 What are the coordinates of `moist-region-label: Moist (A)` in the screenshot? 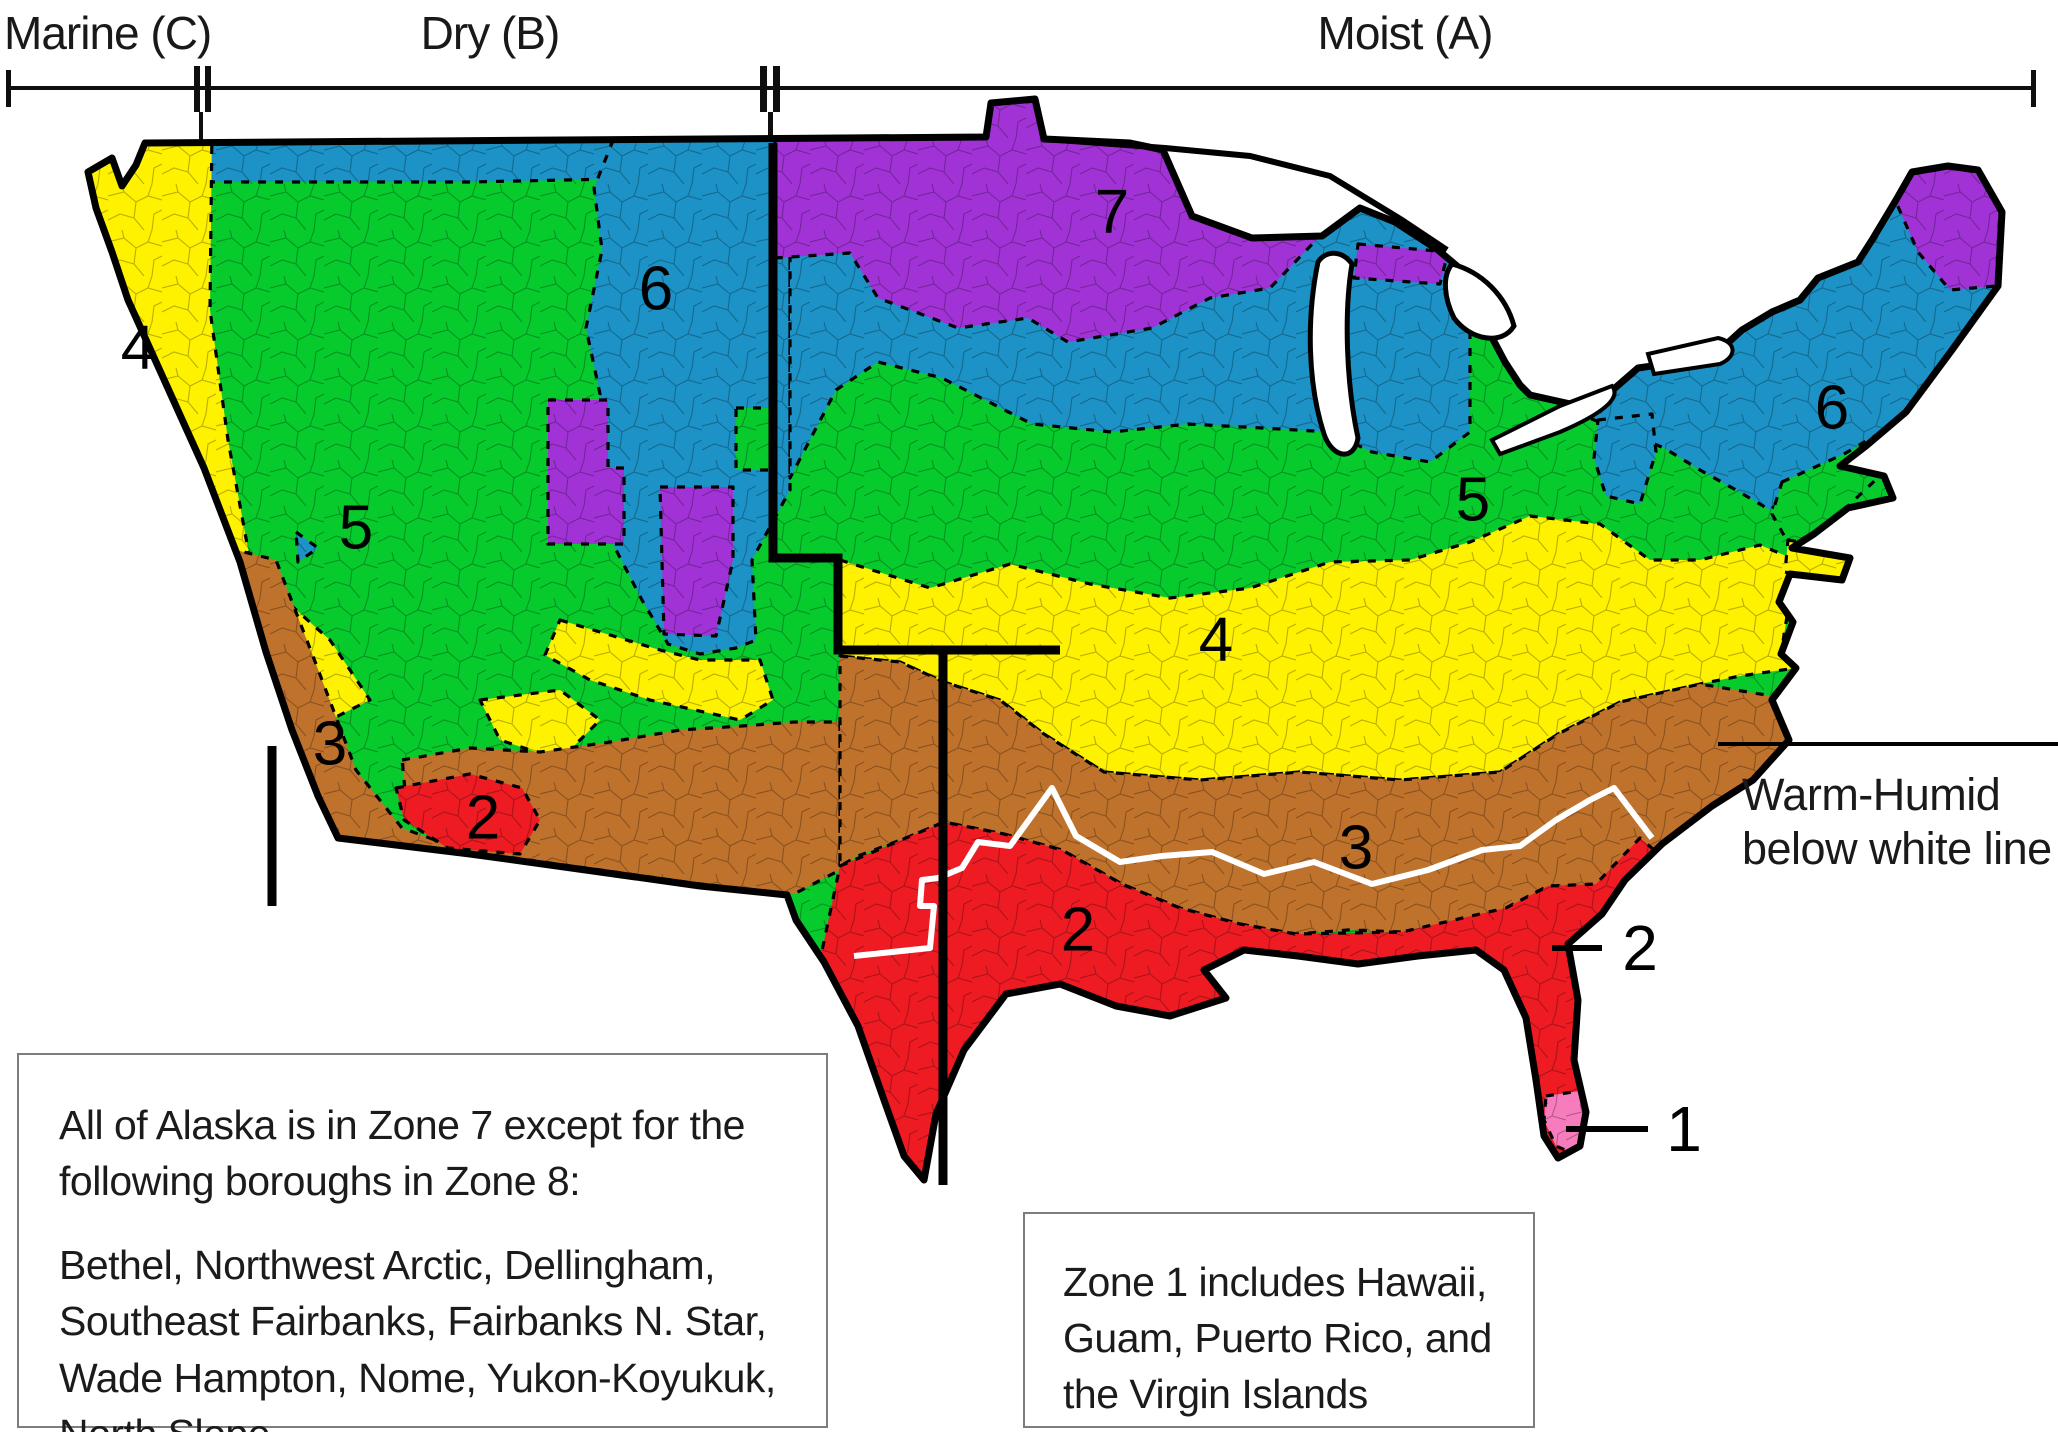 It's located at (1405, 33).